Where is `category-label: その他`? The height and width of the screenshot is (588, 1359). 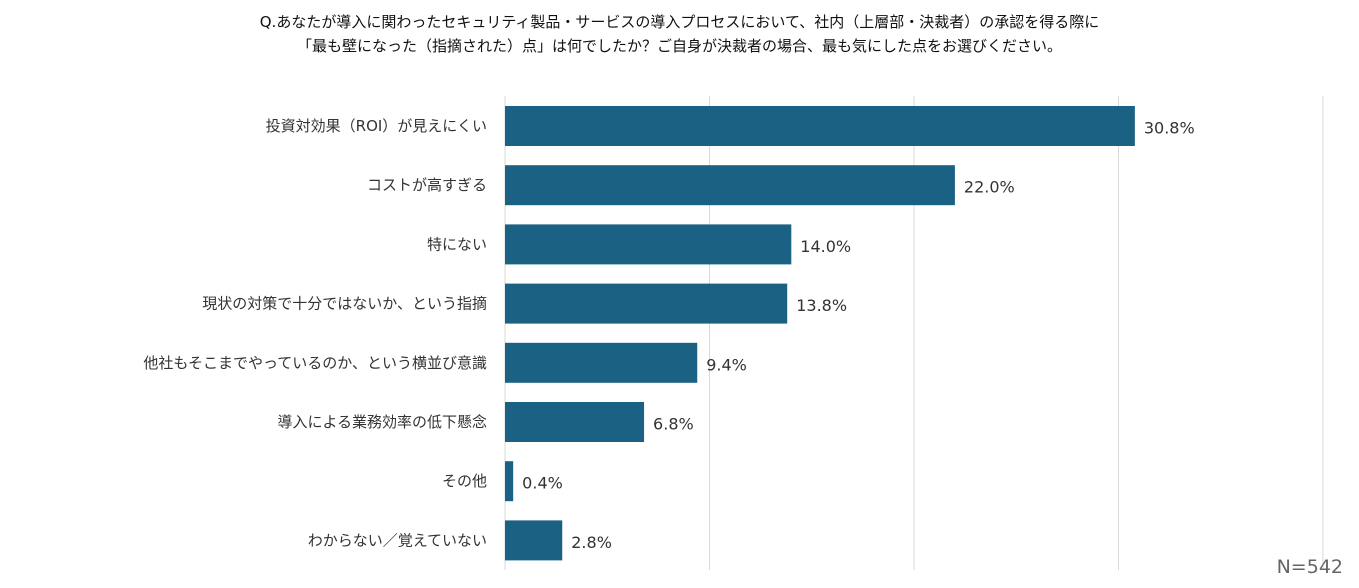 category-label: その他 is located at coordinates (464, 481).